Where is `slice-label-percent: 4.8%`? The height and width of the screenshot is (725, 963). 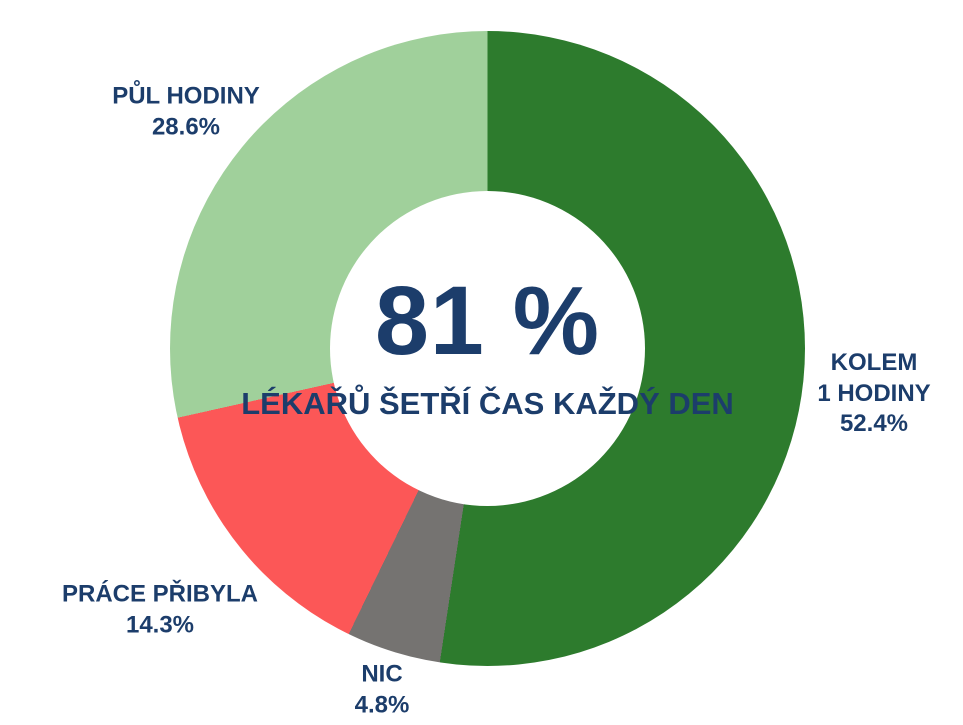
slice-label-percent: 4.8% is located at coordinates (382, 704).